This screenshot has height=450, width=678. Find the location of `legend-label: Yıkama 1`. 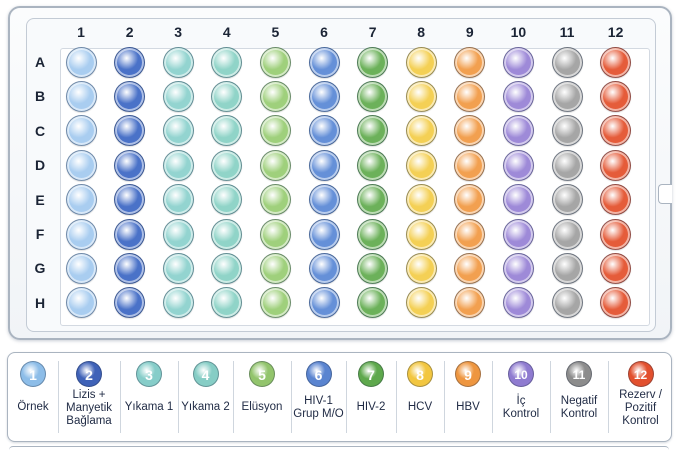

legend-label: Yıkama 1 is located at coordinates (149, 407).